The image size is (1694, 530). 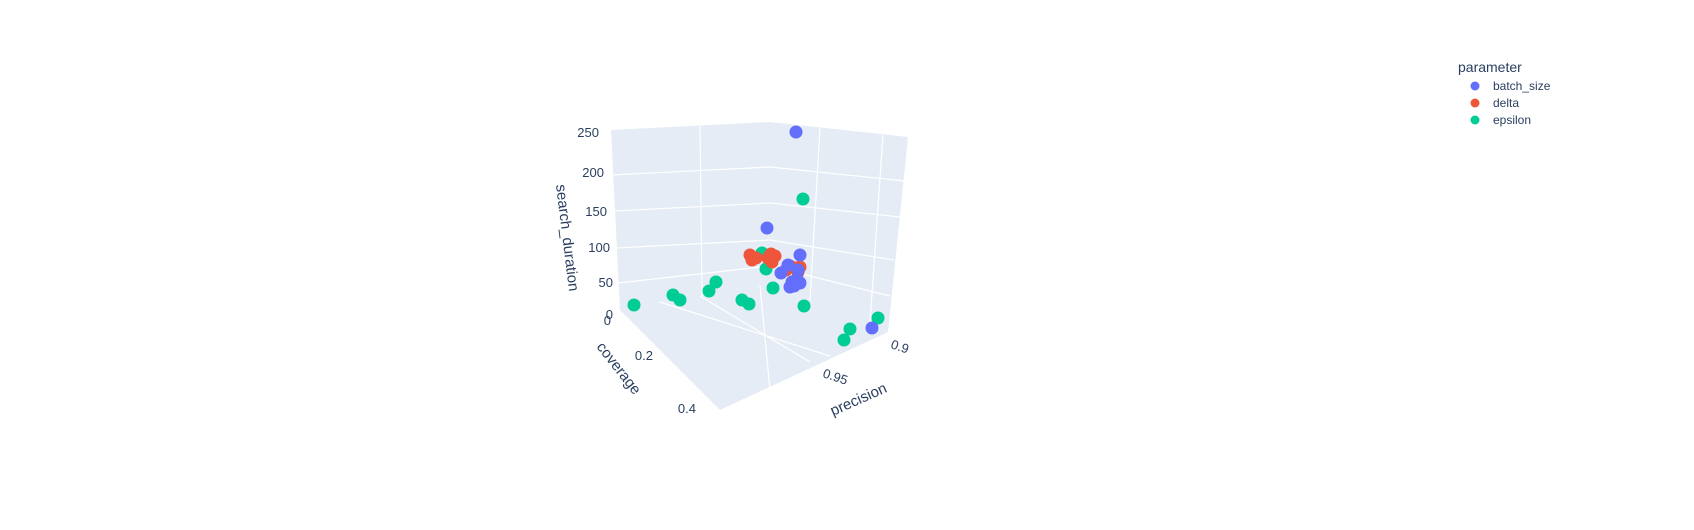 I want to click on legend-item-delta: delta, so click(x=1495, y=103).